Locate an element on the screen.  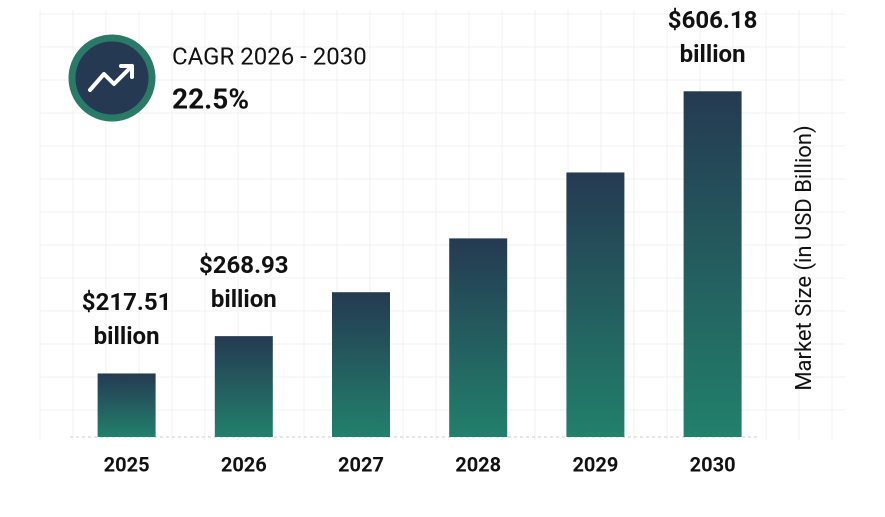
x-tick-label: 2029 is located at coordinates (595, 464).